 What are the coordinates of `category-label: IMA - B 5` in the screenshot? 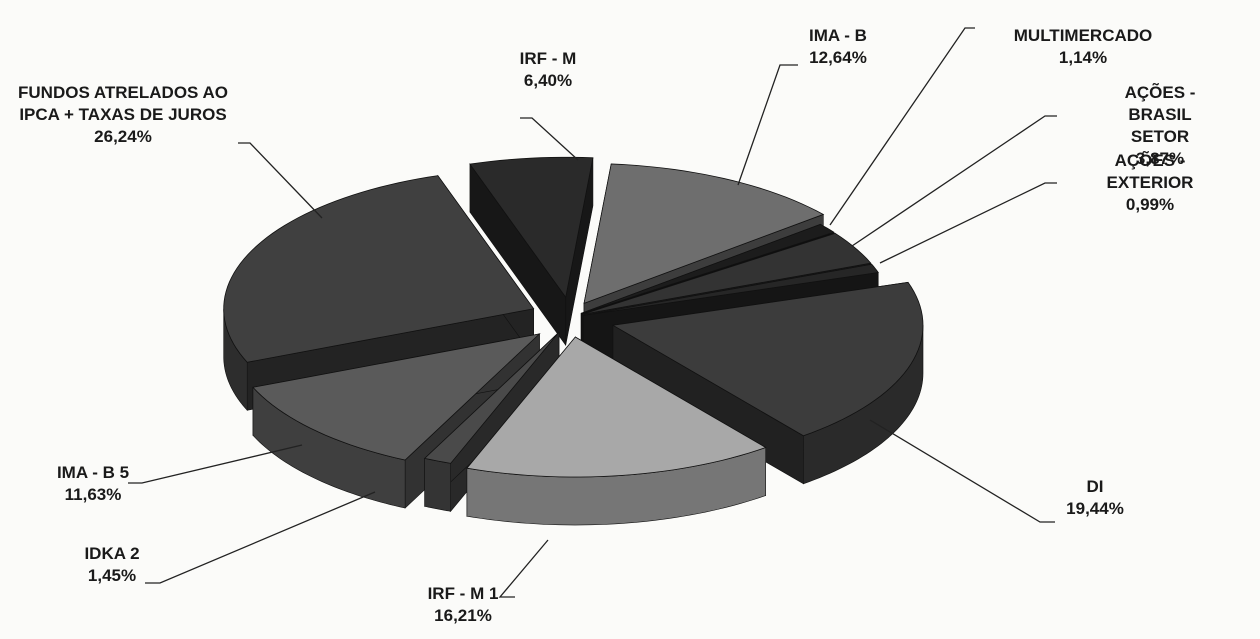 It's located at (93, 472).